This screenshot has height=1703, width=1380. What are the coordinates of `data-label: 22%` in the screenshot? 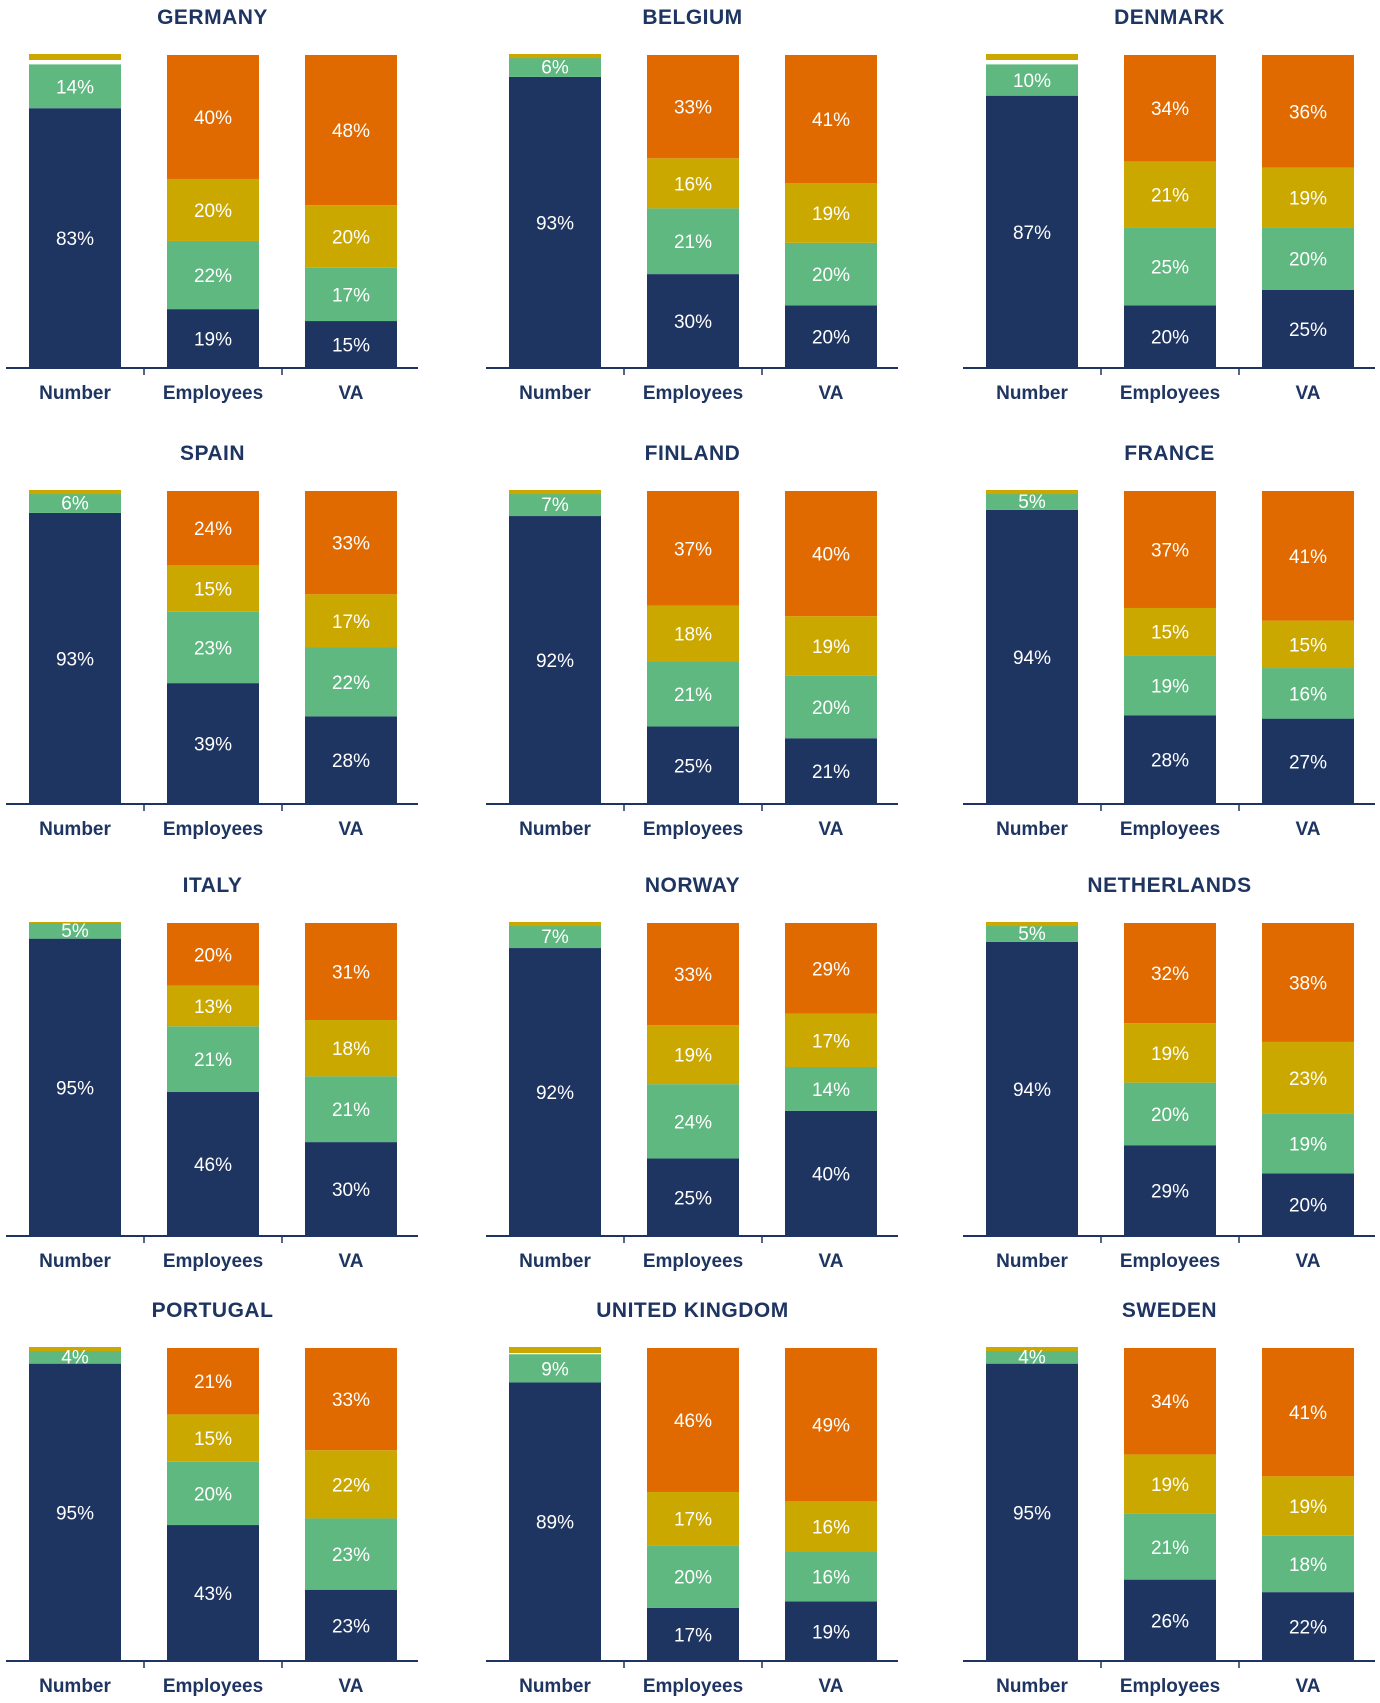 It's located at (213, 276).